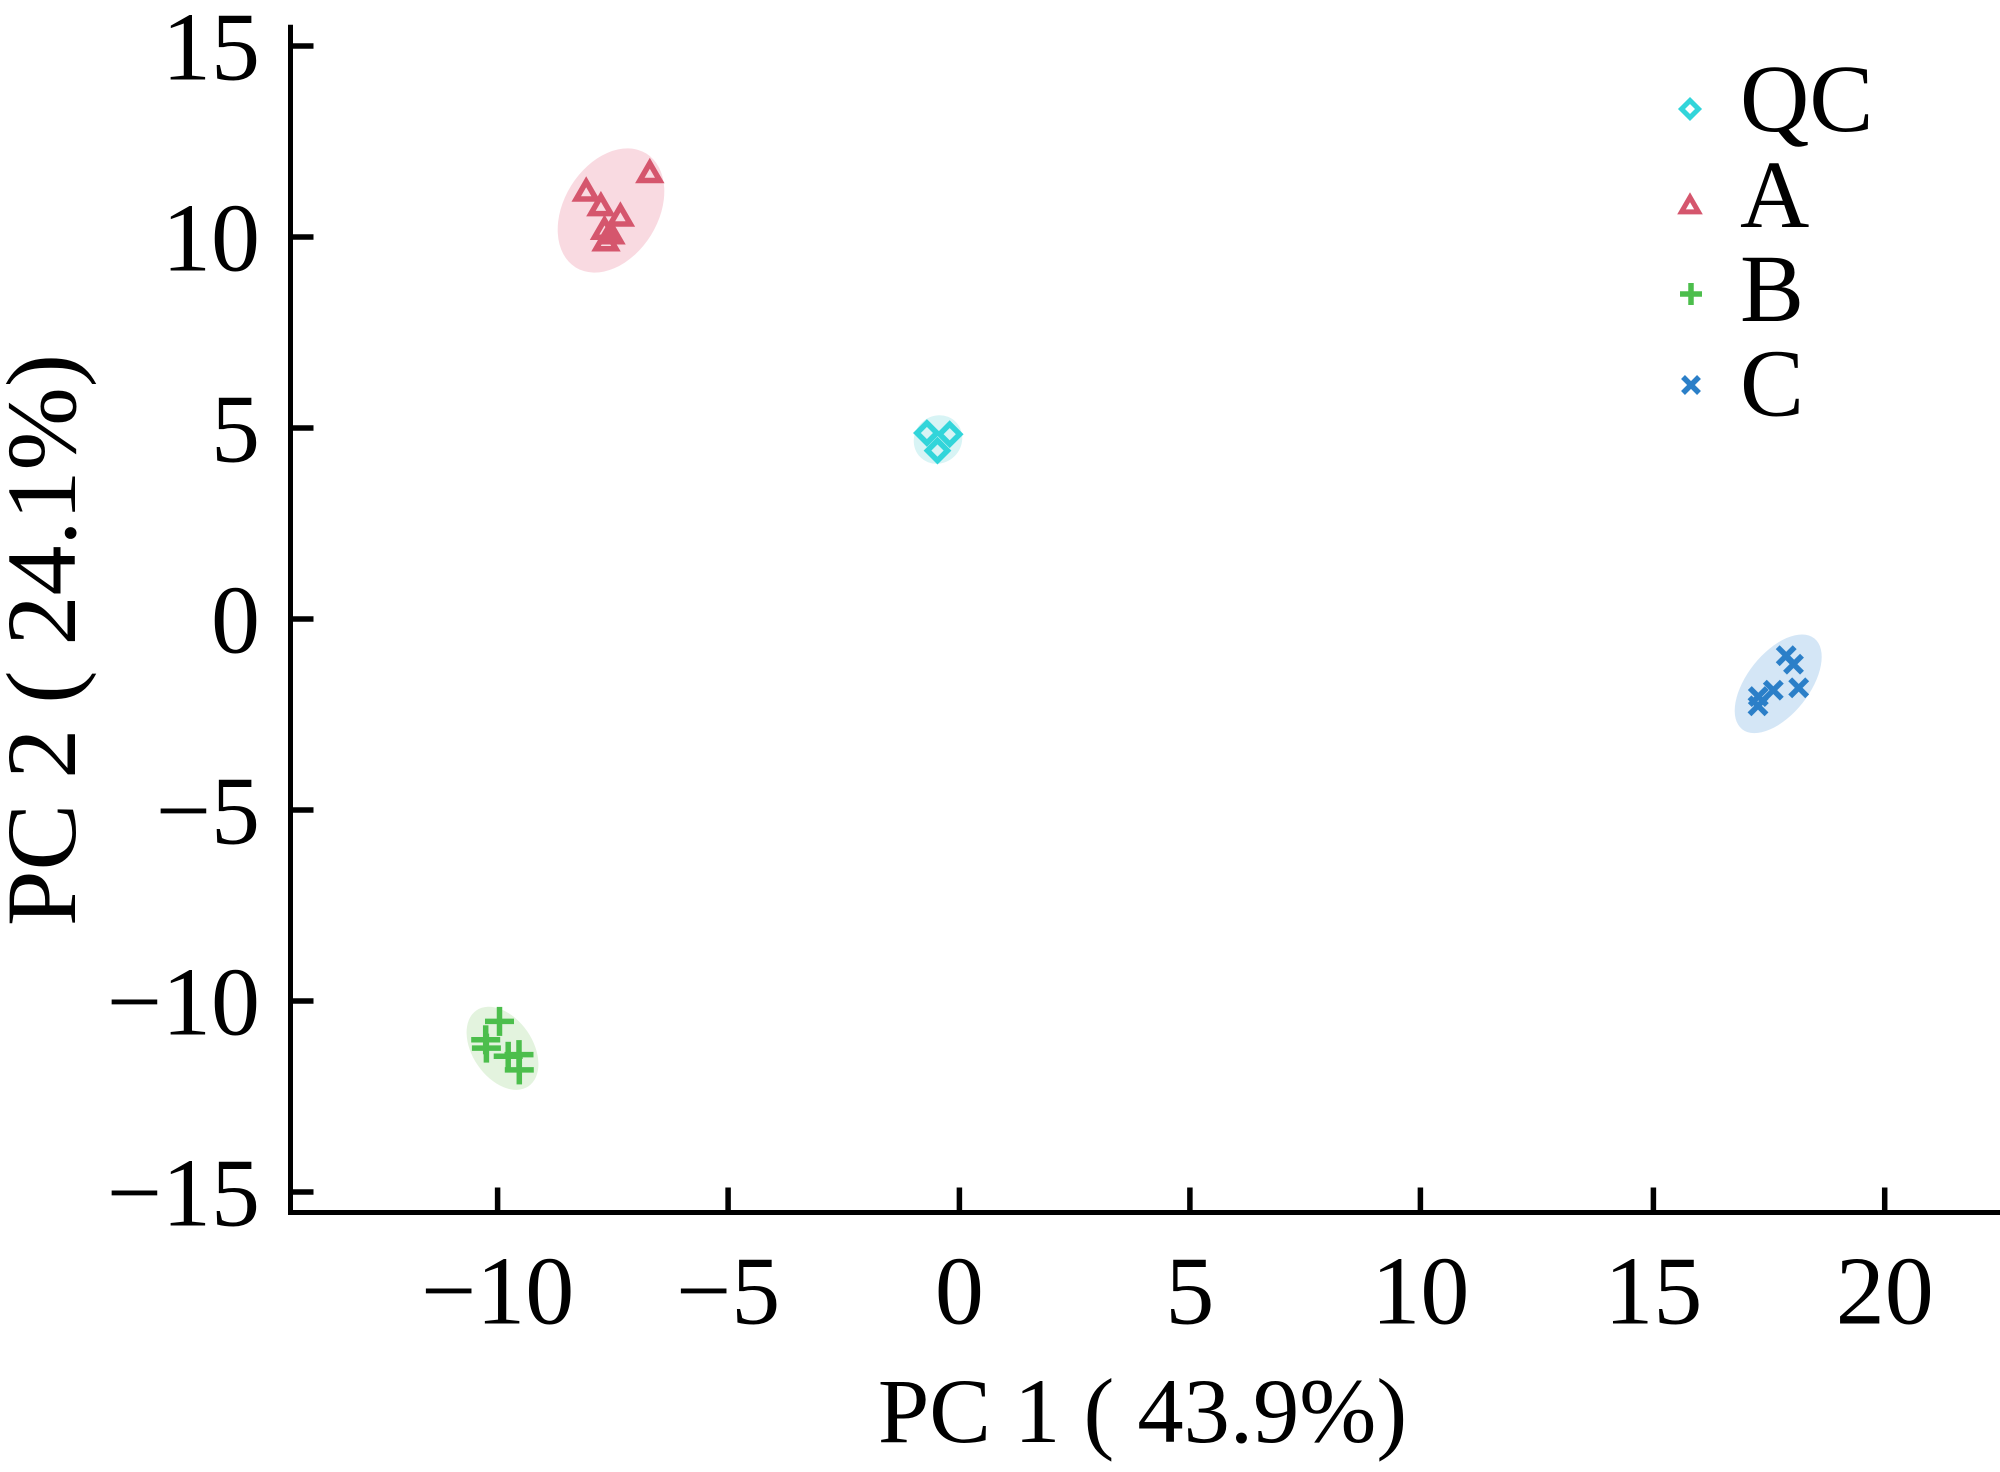  Describe the element at coordinates (1772, 288) in the screenshot. I see `svg-text: B` at that location.